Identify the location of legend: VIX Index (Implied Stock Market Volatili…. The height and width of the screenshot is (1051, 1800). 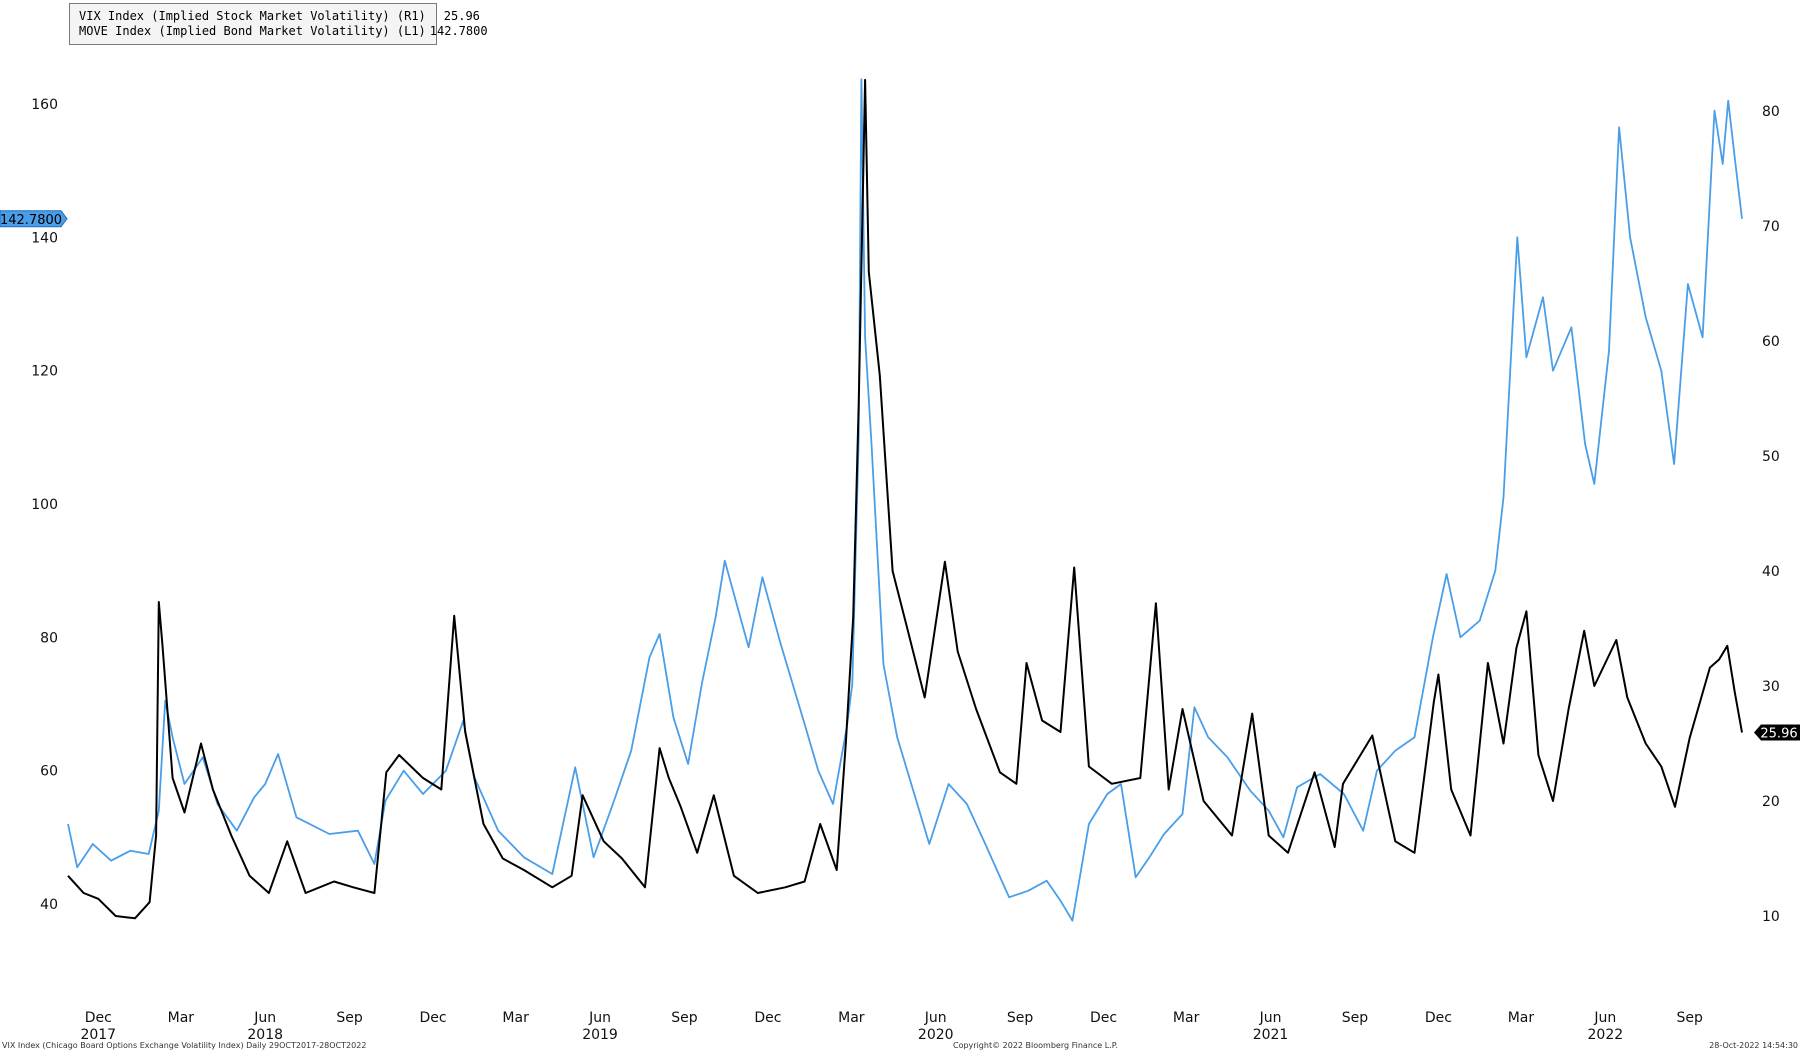
(278, 24).